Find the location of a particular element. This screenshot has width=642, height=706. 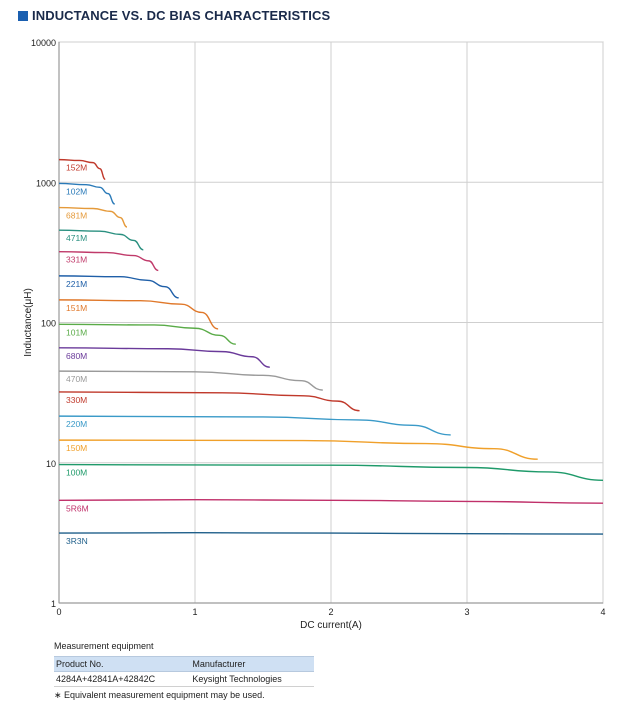

series-label-102m: 102M is located at coordinates (76, 191).